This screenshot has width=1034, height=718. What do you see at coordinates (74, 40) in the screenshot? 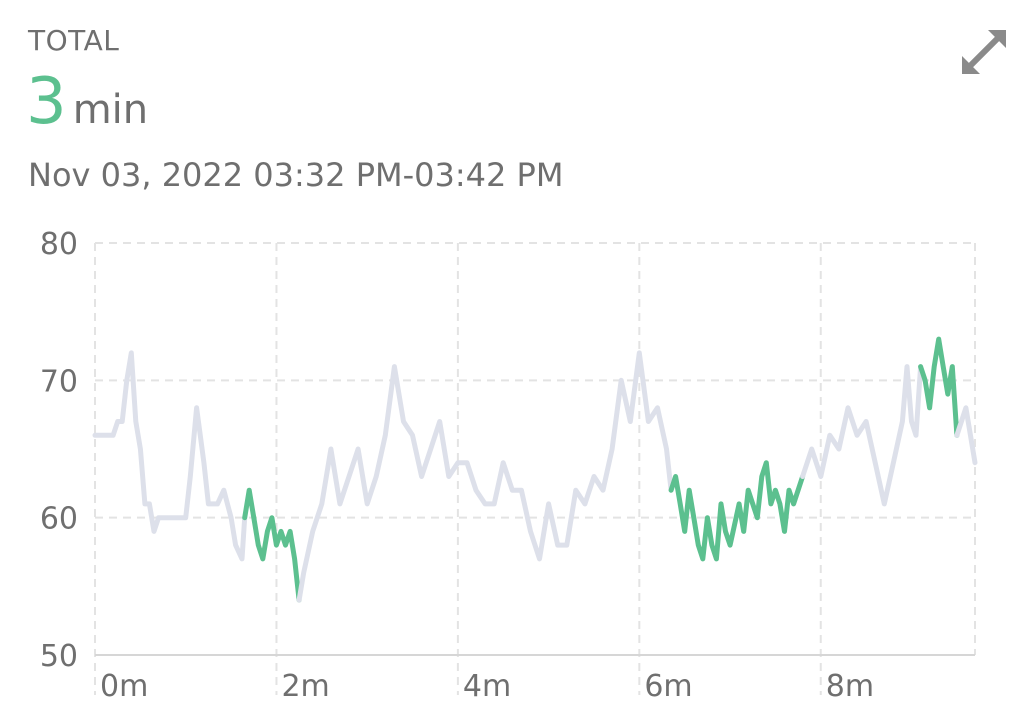
I see `total-label: TOTAL` at bounding box center [74, 40].